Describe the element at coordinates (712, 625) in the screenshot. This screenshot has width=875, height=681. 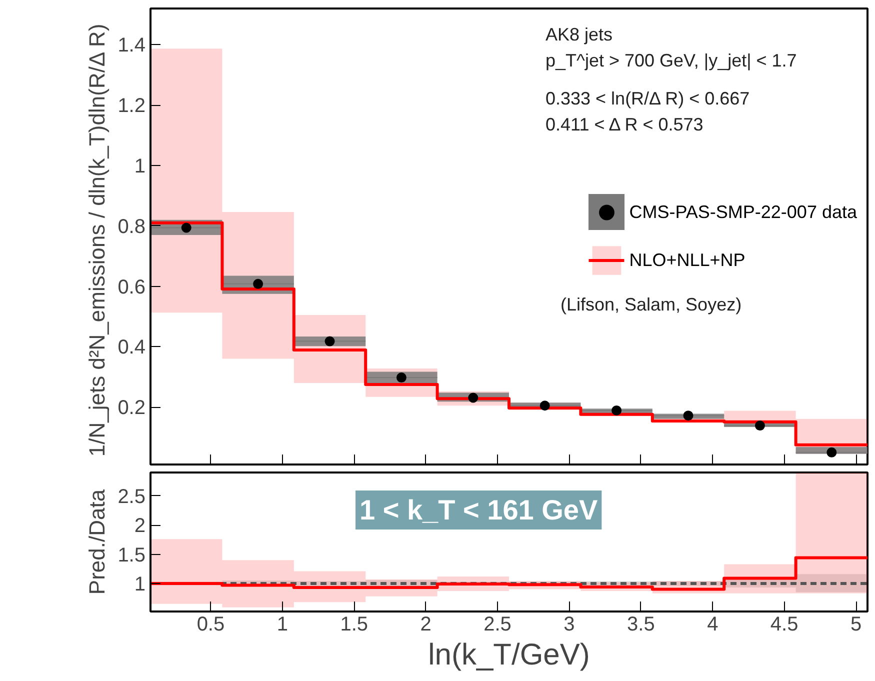
I see `x-tick-label: 4` at that location.